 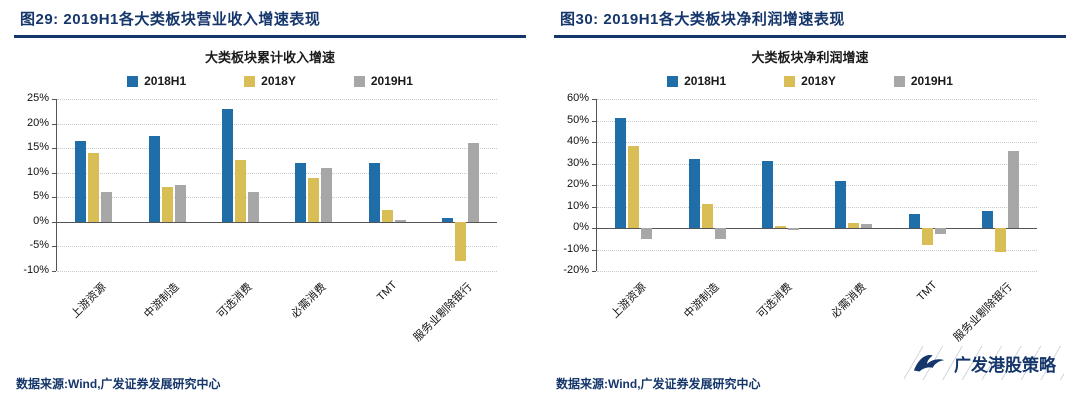 What do you see at coordinates (790, 81) in the screenshot?
I see `legend-swatch-2018y` at bounding box center [790, 81].